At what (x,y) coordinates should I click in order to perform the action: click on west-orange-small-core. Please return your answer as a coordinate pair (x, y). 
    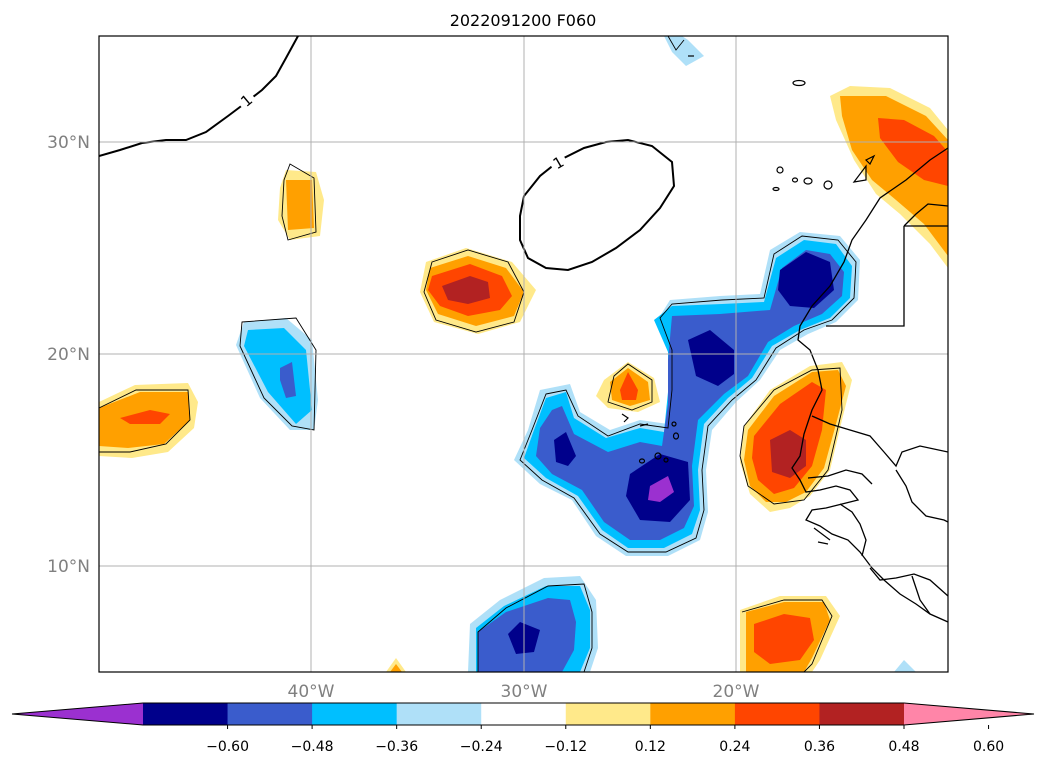
    Looking at the image, I should click on (300, 205).